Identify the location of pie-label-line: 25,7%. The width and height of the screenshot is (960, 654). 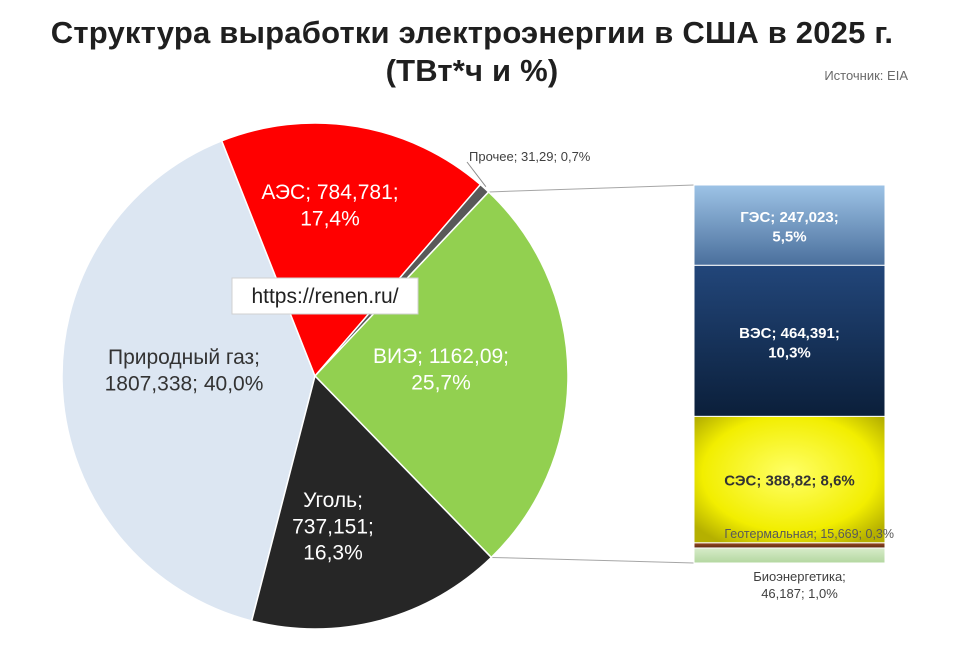
(441, 382).